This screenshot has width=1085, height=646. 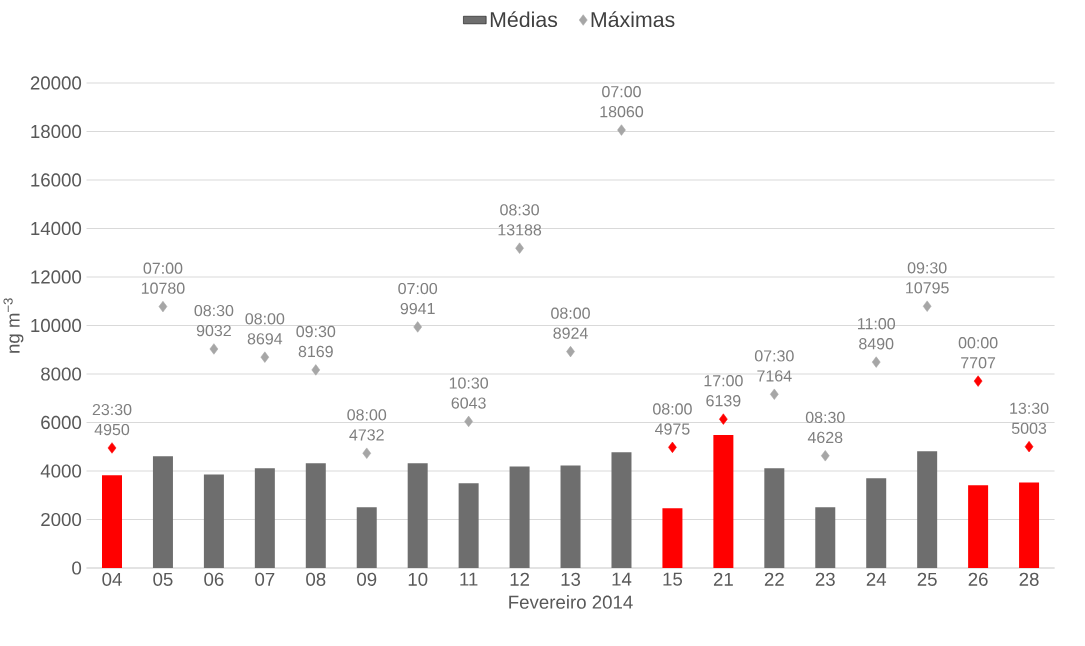 I want to click on y-tick-label: 12000, so click(x=56, y=277).